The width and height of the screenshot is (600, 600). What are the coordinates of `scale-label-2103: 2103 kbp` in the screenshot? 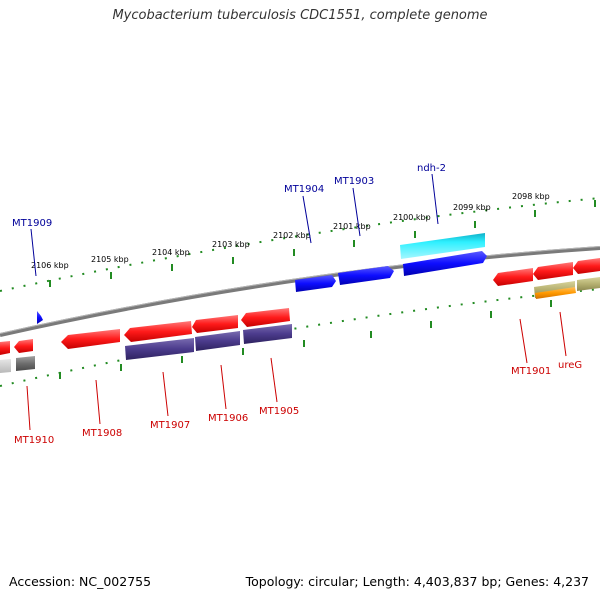 It's located at (231, 244).